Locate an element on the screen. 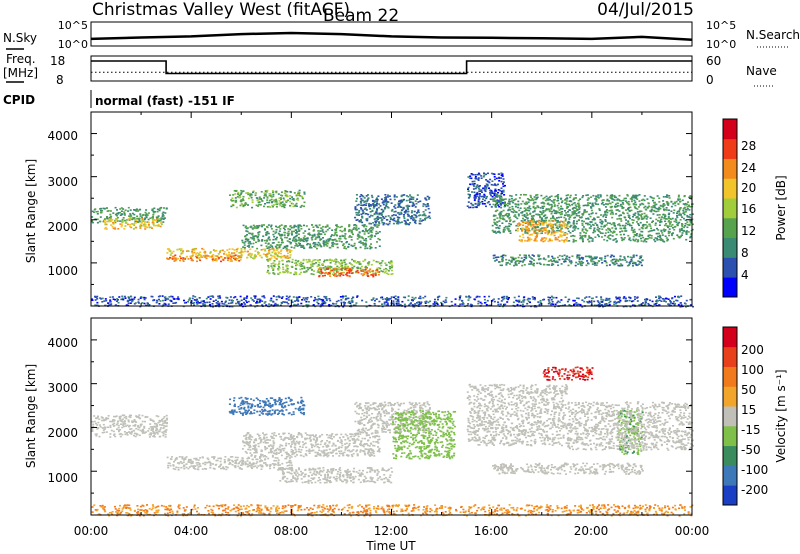  nsearch-tick-bottom: 10^0 is located at coordinates (721, 44).